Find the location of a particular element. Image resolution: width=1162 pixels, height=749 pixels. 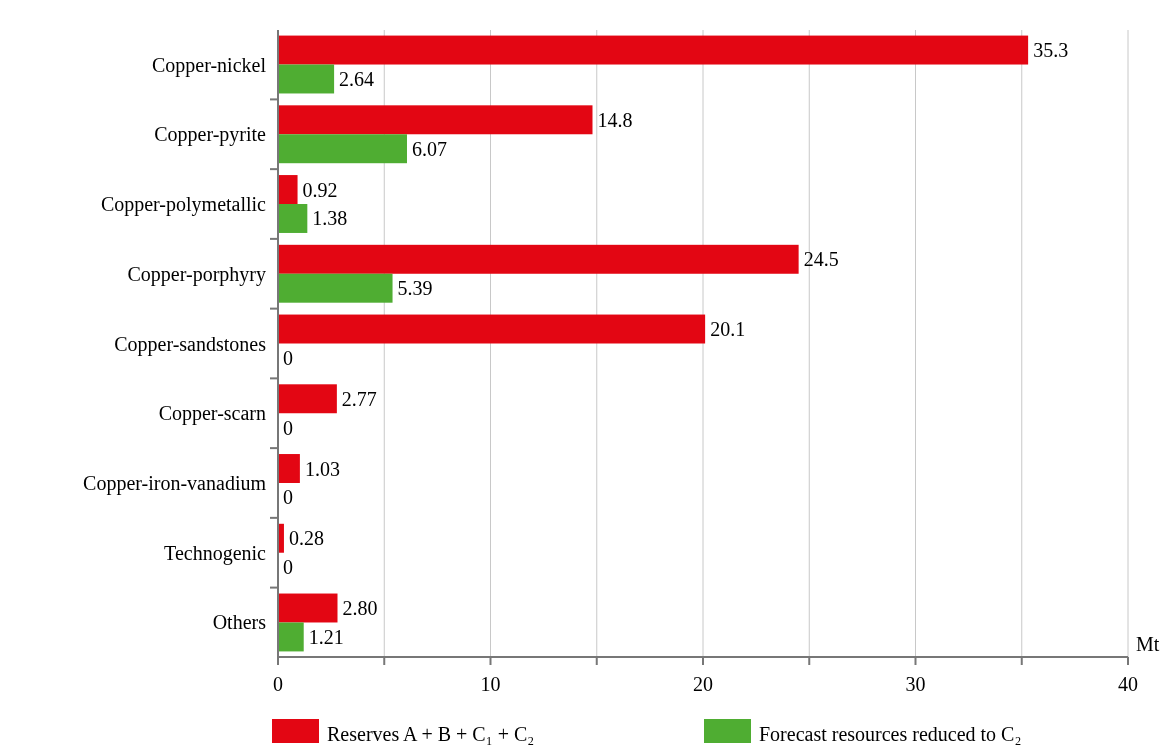

data-label: 2.77 is located at coordinates (359, 398).